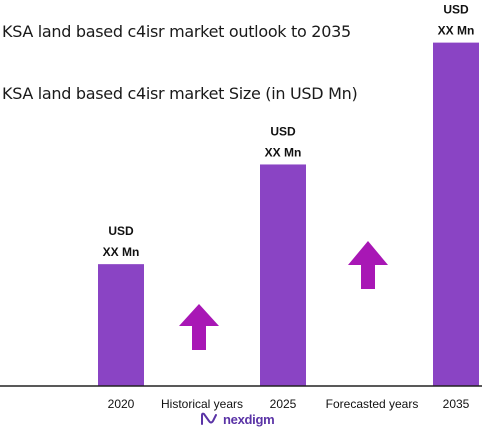 The height and width of the screenshot is (429, 495). I want to click on value-label-2035-amount: XX Mn, so click(456, 31).